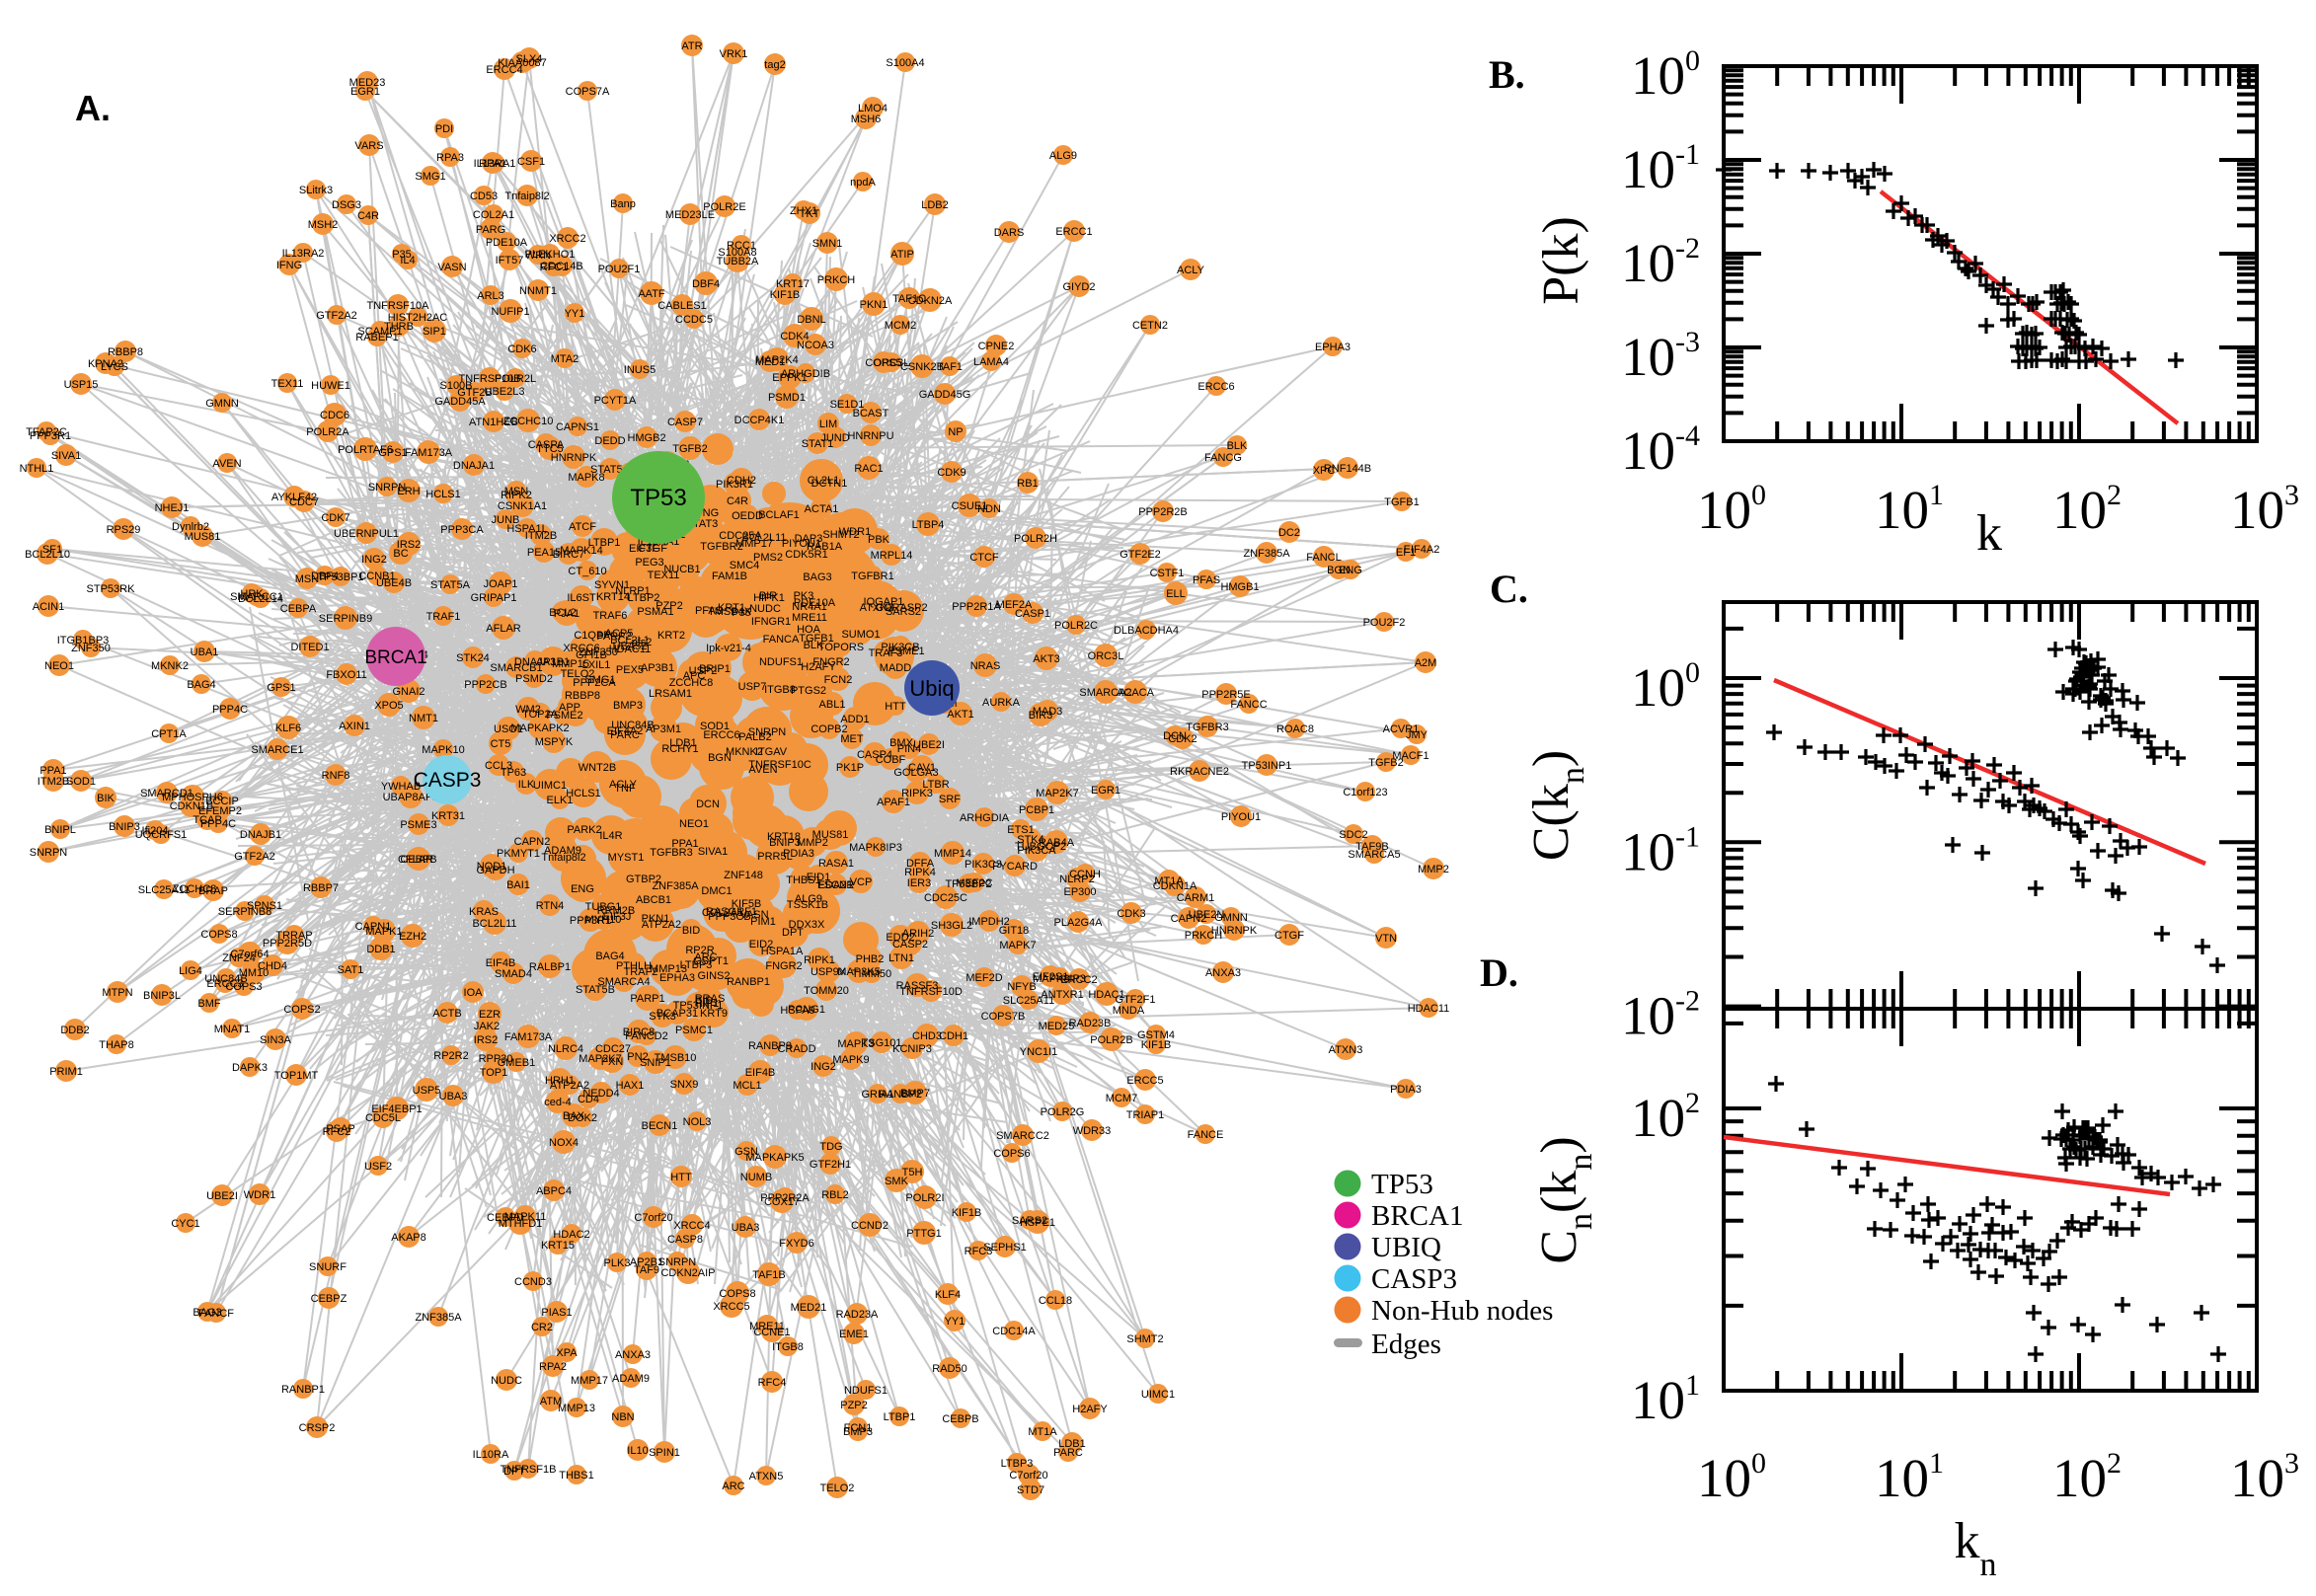 This screenshot has height=1596, width=2316. What do you see at coordinates (1074, 232) in the screenshot?
I see `svg-text: ERCC1` at bounding box center [1074, 232].